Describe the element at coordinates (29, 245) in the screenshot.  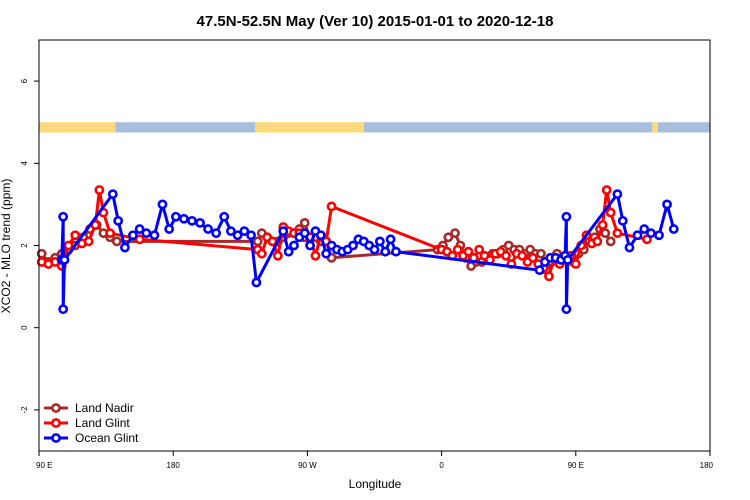
I see `y-axis: -2 0 2 4 6` at that location.